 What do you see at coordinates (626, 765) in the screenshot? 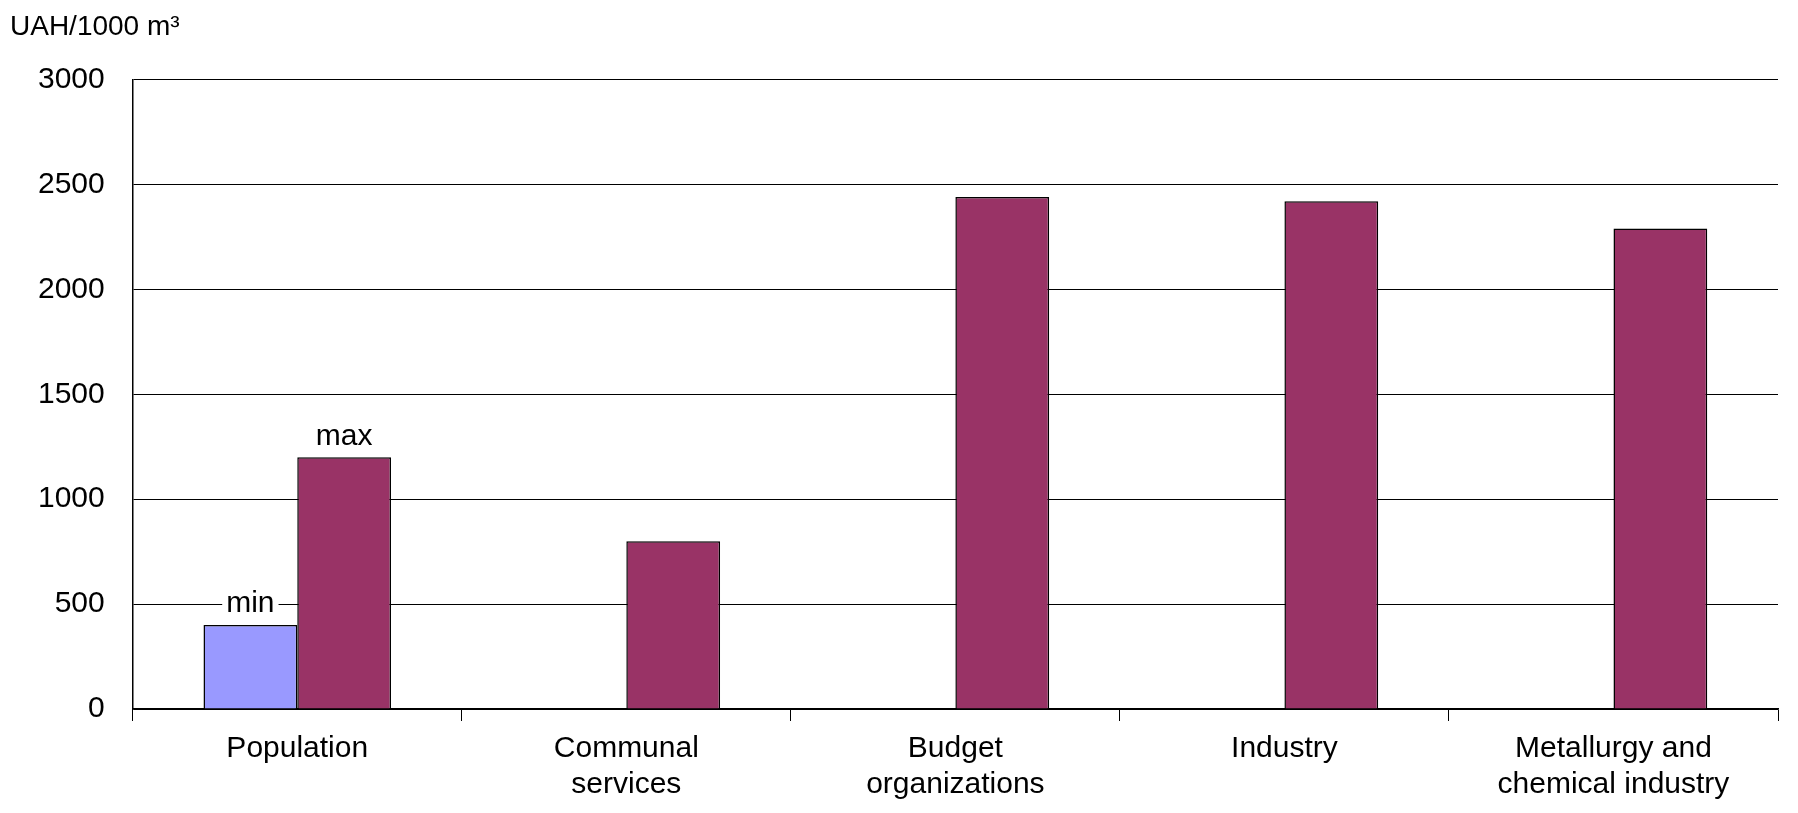
I see `x-tick-label: Communal services` at bounding box center [626, 765].